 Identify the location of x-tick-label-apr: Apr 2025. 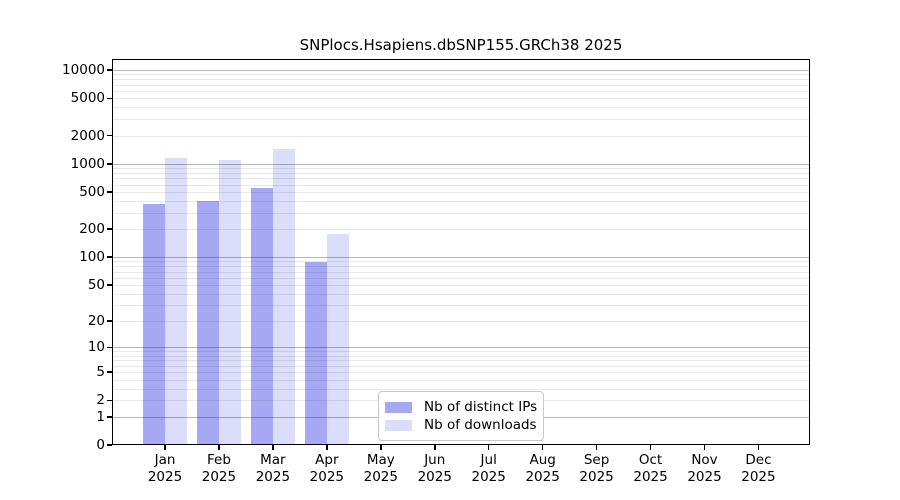
(327, 468).